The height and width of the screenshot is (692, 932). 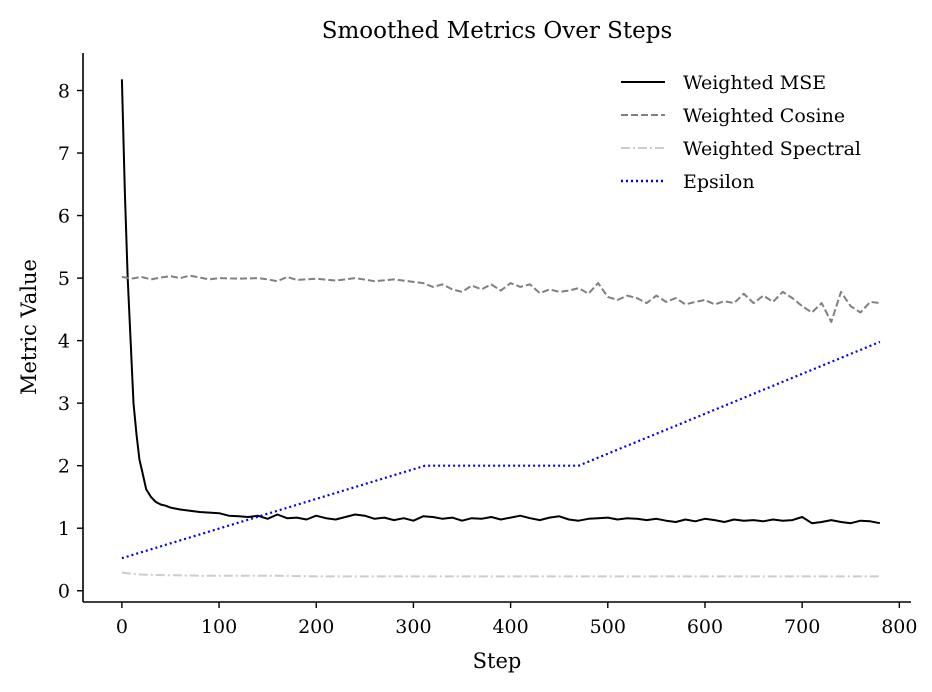 I want to click on chart-title: Smoothed Metrics Over Steps, so click(x=497, y=31).